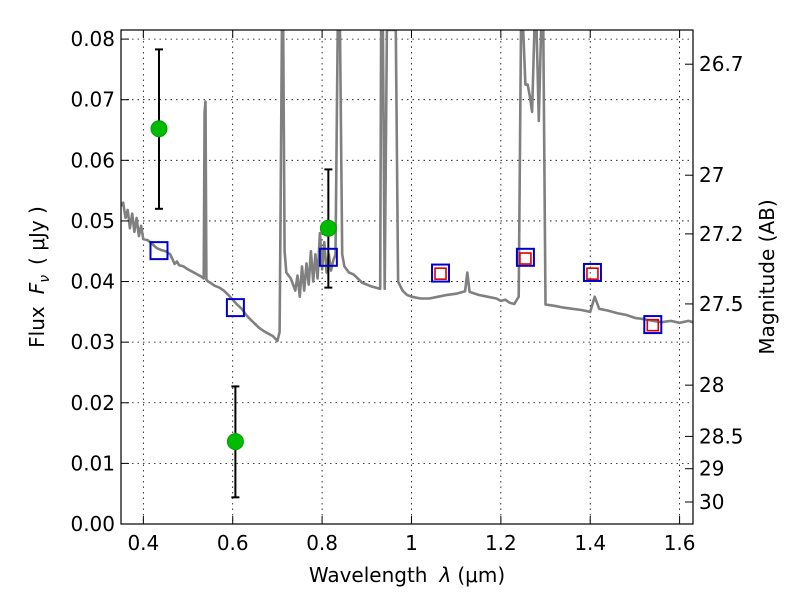 This screenshot has width=800, height=600. I want to click on magnitude-tick-label: 28.5, so click(721, 436).